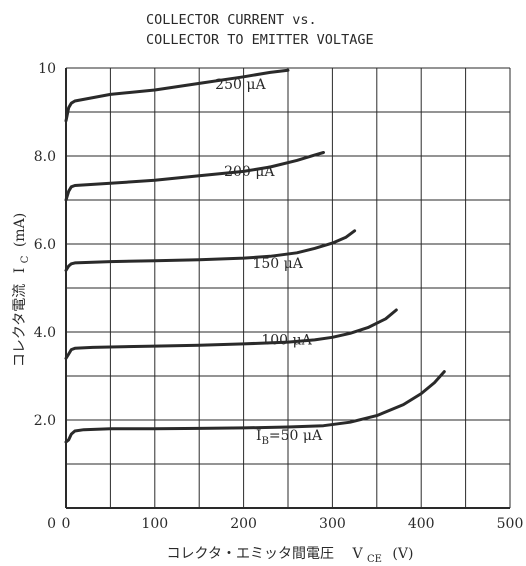  What do you see at coordinates (510, 524) in the screenshot?
I see `x-tick-label: 500` at bounding box center [510, 524].